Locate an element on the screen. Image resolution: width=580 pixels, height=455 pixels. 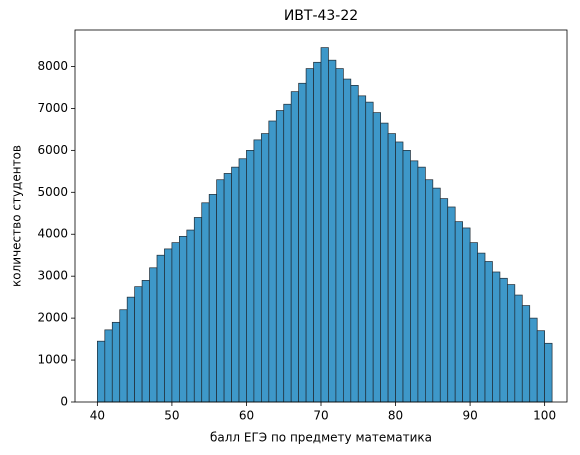
x-tick-label: 70 is located at coordinates (320, 416).